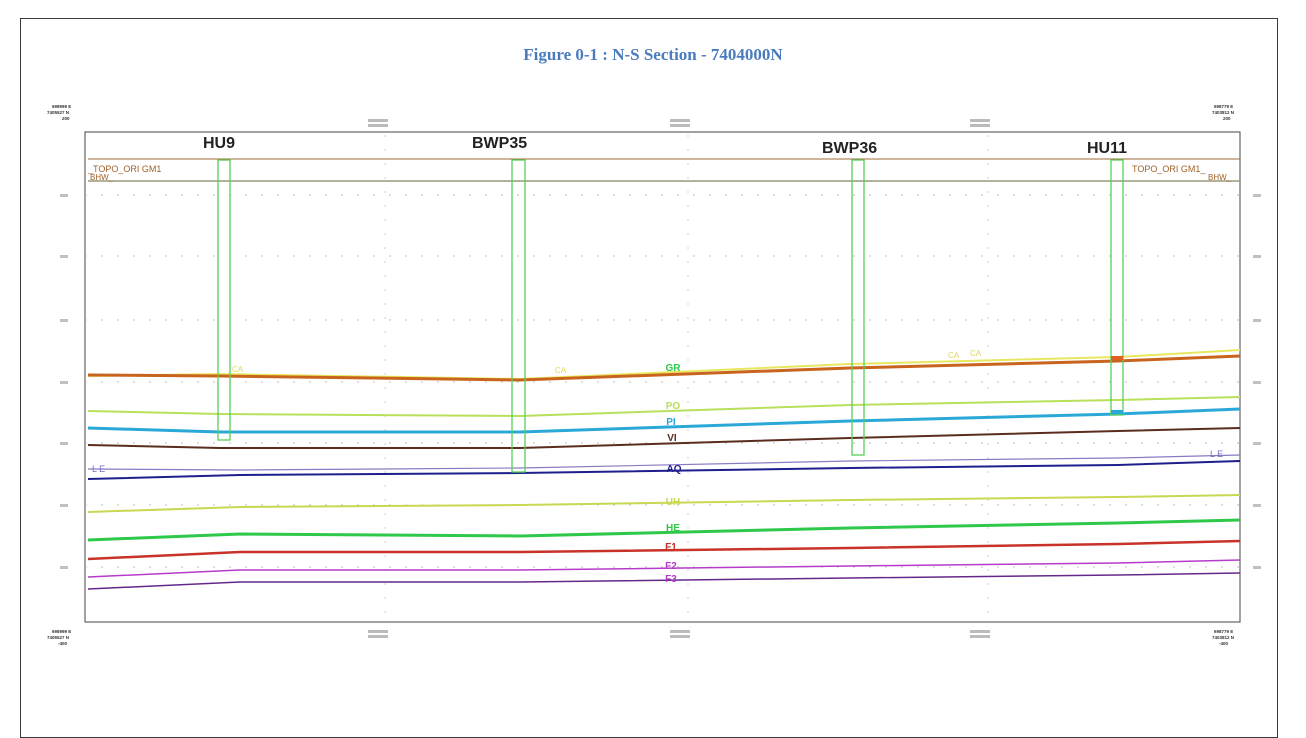  I want to click on drillhole-hu11-trace, so click(1117, 287).